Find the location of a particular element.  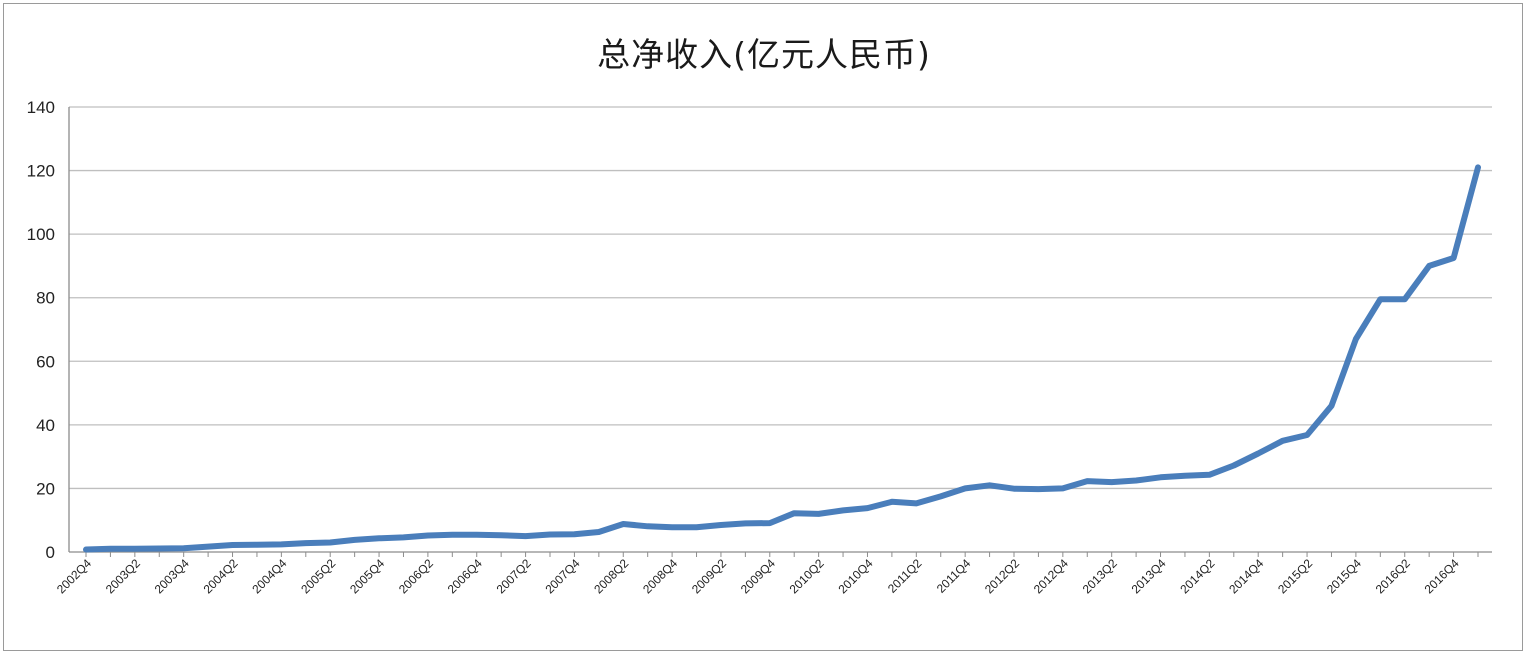

x-tick-label: 2008Q4 is located at coordinates (660, 576).